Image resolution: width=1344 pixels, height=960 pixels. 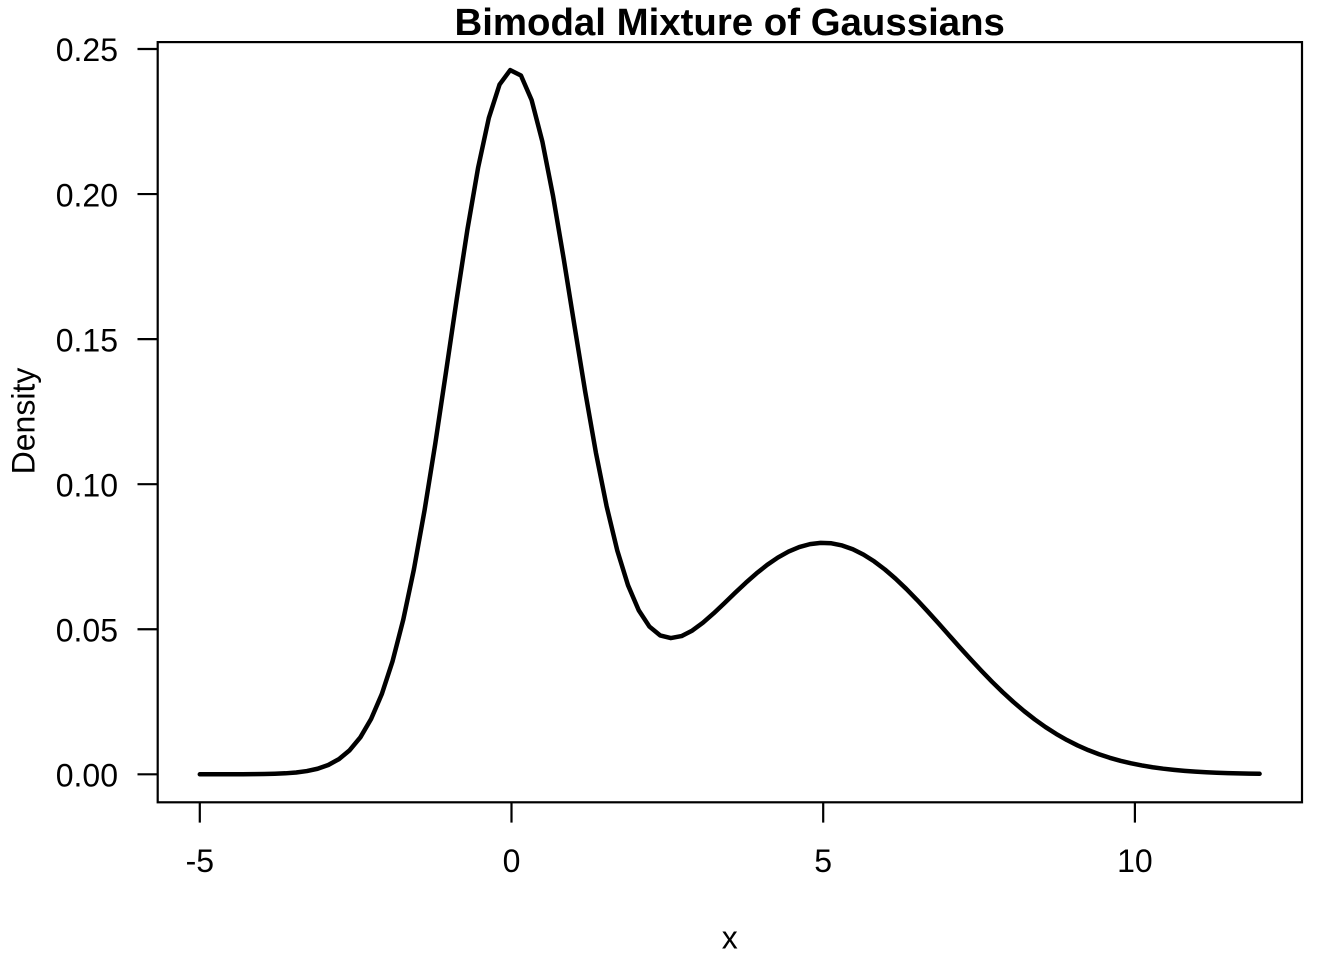 What do you see at coordinates (730, 22) in the screenshot?
I see `svg-text: Bimodal Mixture of Gaussians` at bounding box center [730, 22].